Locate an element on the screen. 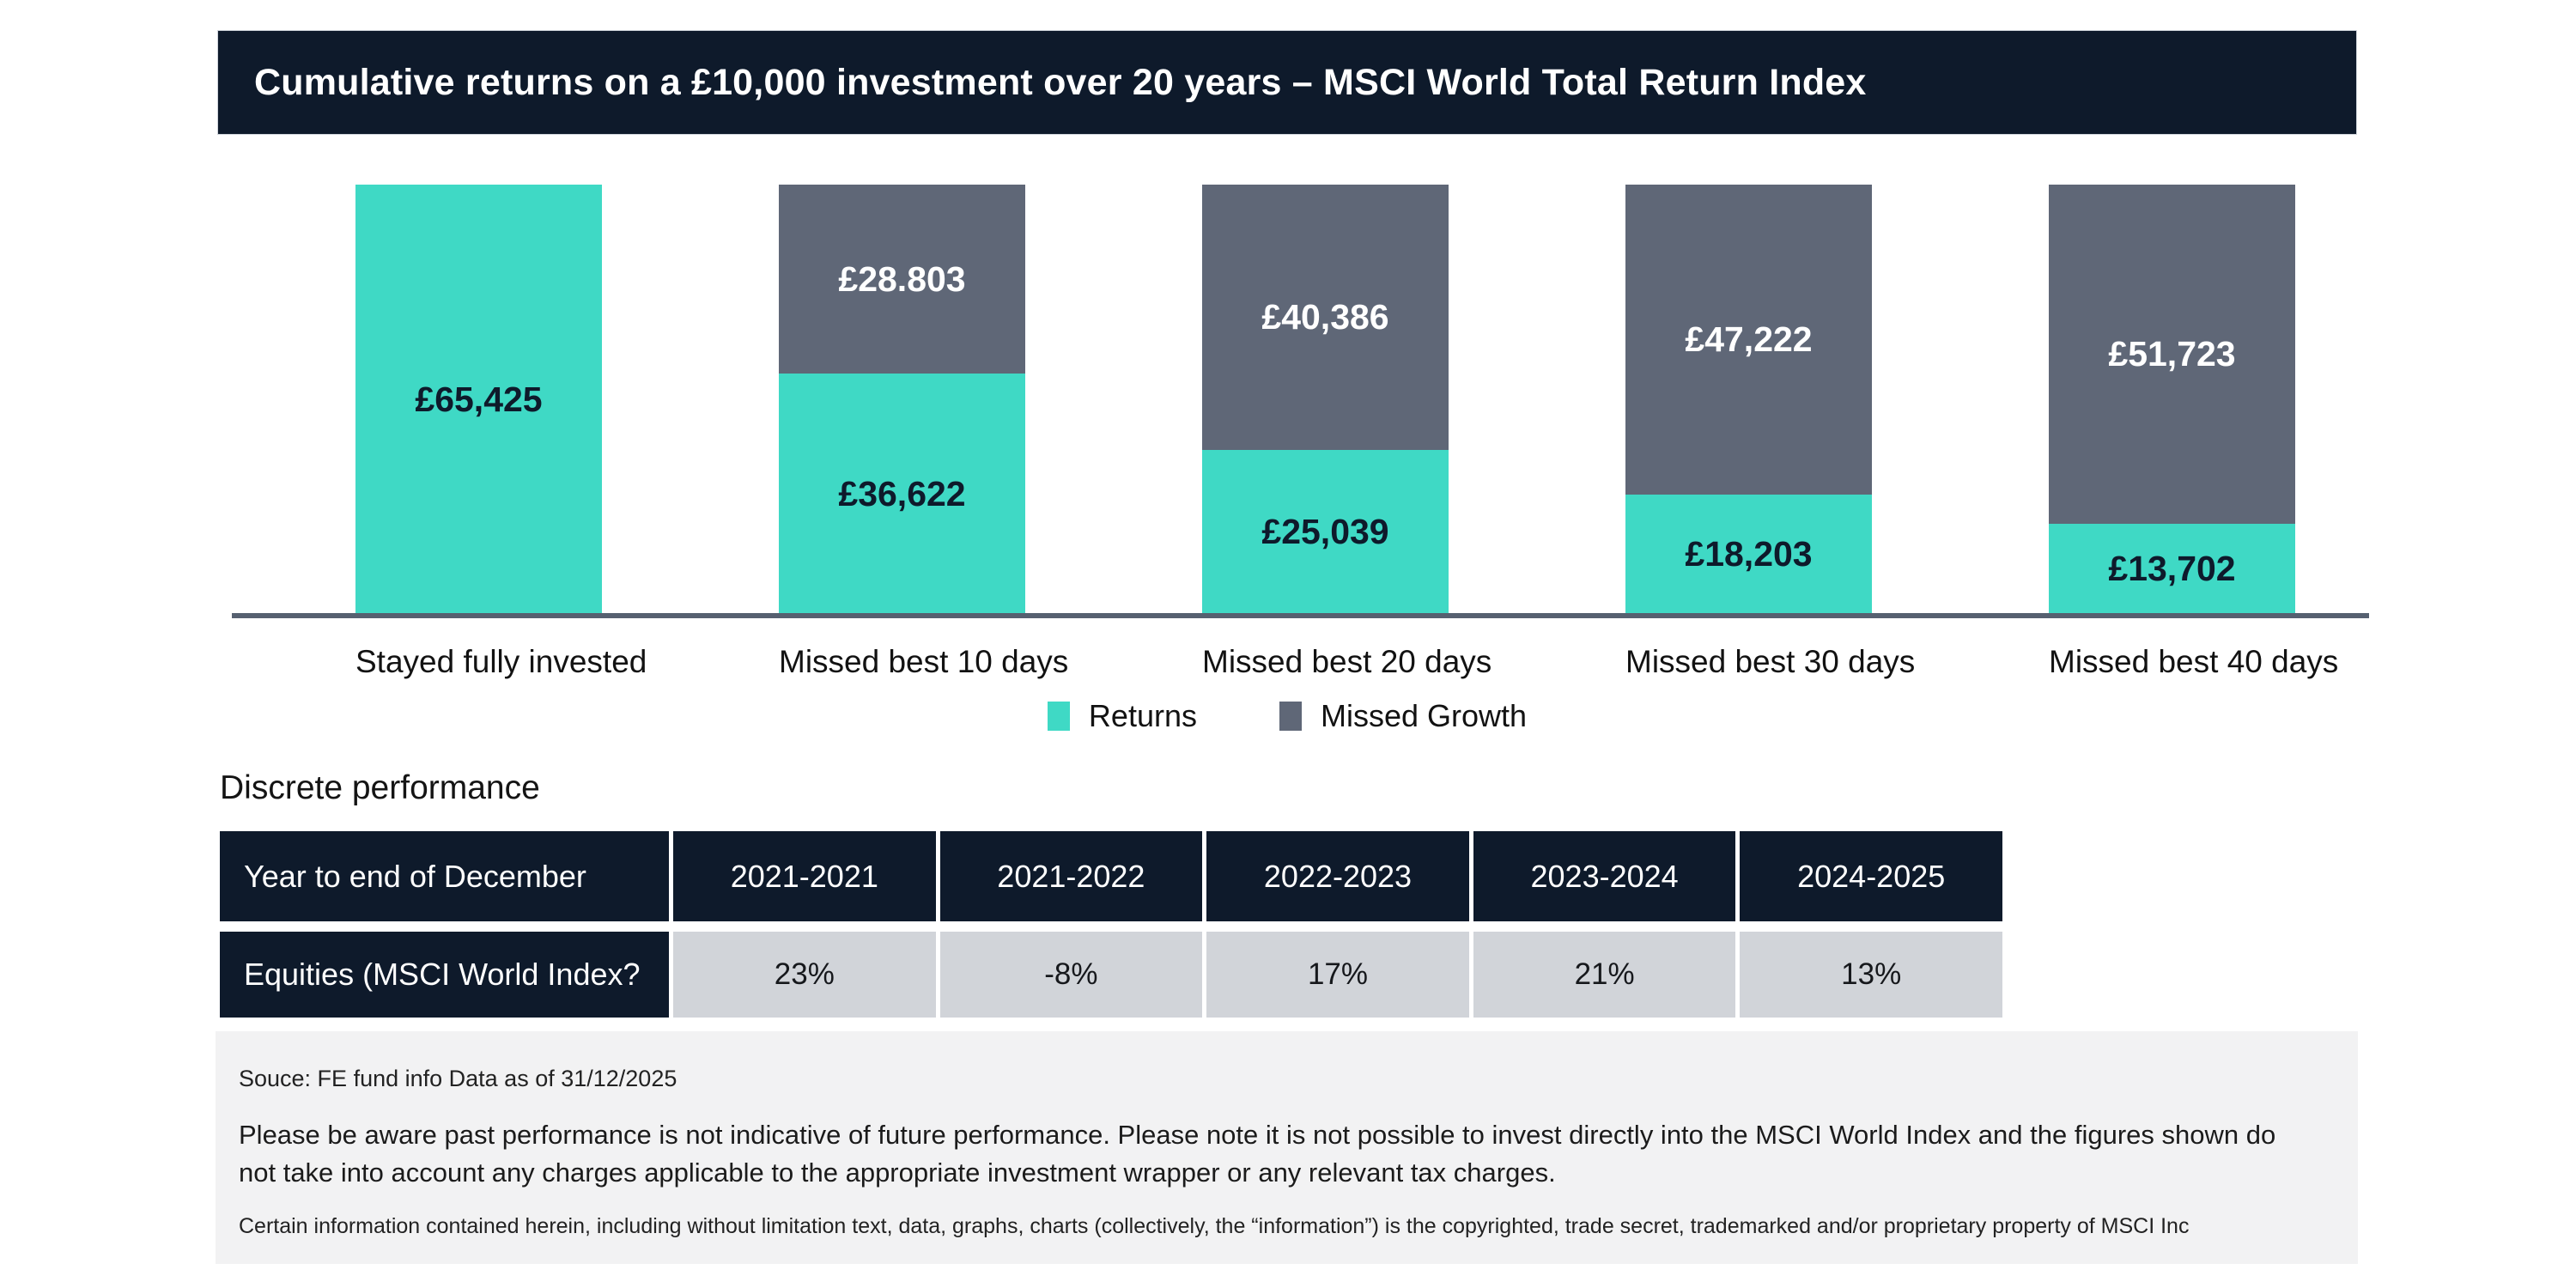 Image resolution: width=2576 pixels, height=1288 pixels. bar-segment-returns: £25,039 is located at coordinates (1325, 532).